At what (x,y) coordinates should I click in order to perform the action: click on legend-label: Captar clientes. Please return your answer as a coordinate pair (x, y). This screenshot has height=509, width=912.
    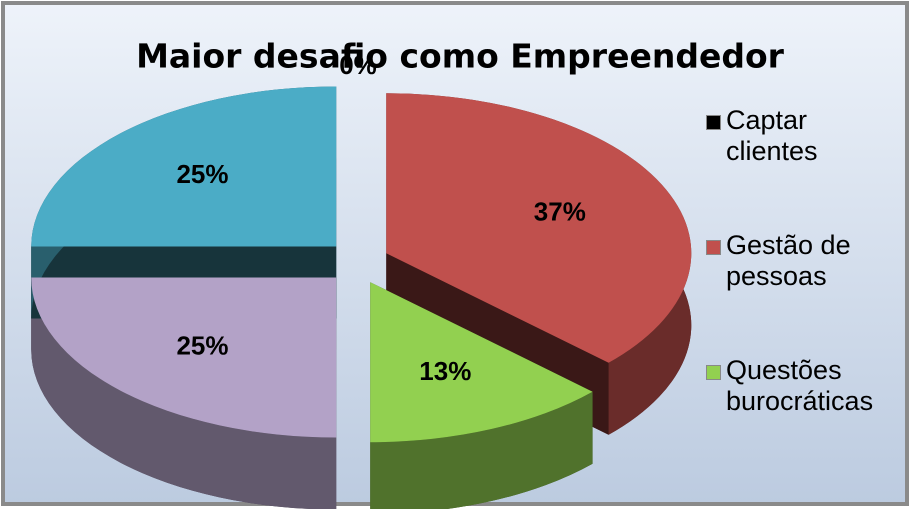
    Looking at the image, I should click on (772, 135).